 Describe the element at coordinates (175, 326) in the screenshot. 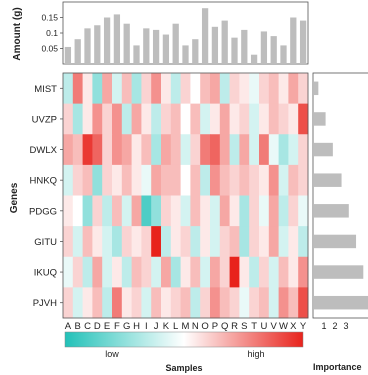

I see `sample-label: L` at that location.